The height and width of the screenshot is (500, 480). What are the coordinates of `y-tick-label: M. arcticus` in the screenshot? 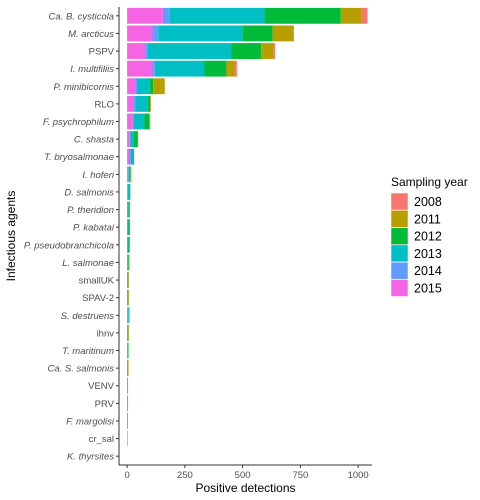 It's located at (91, 34).